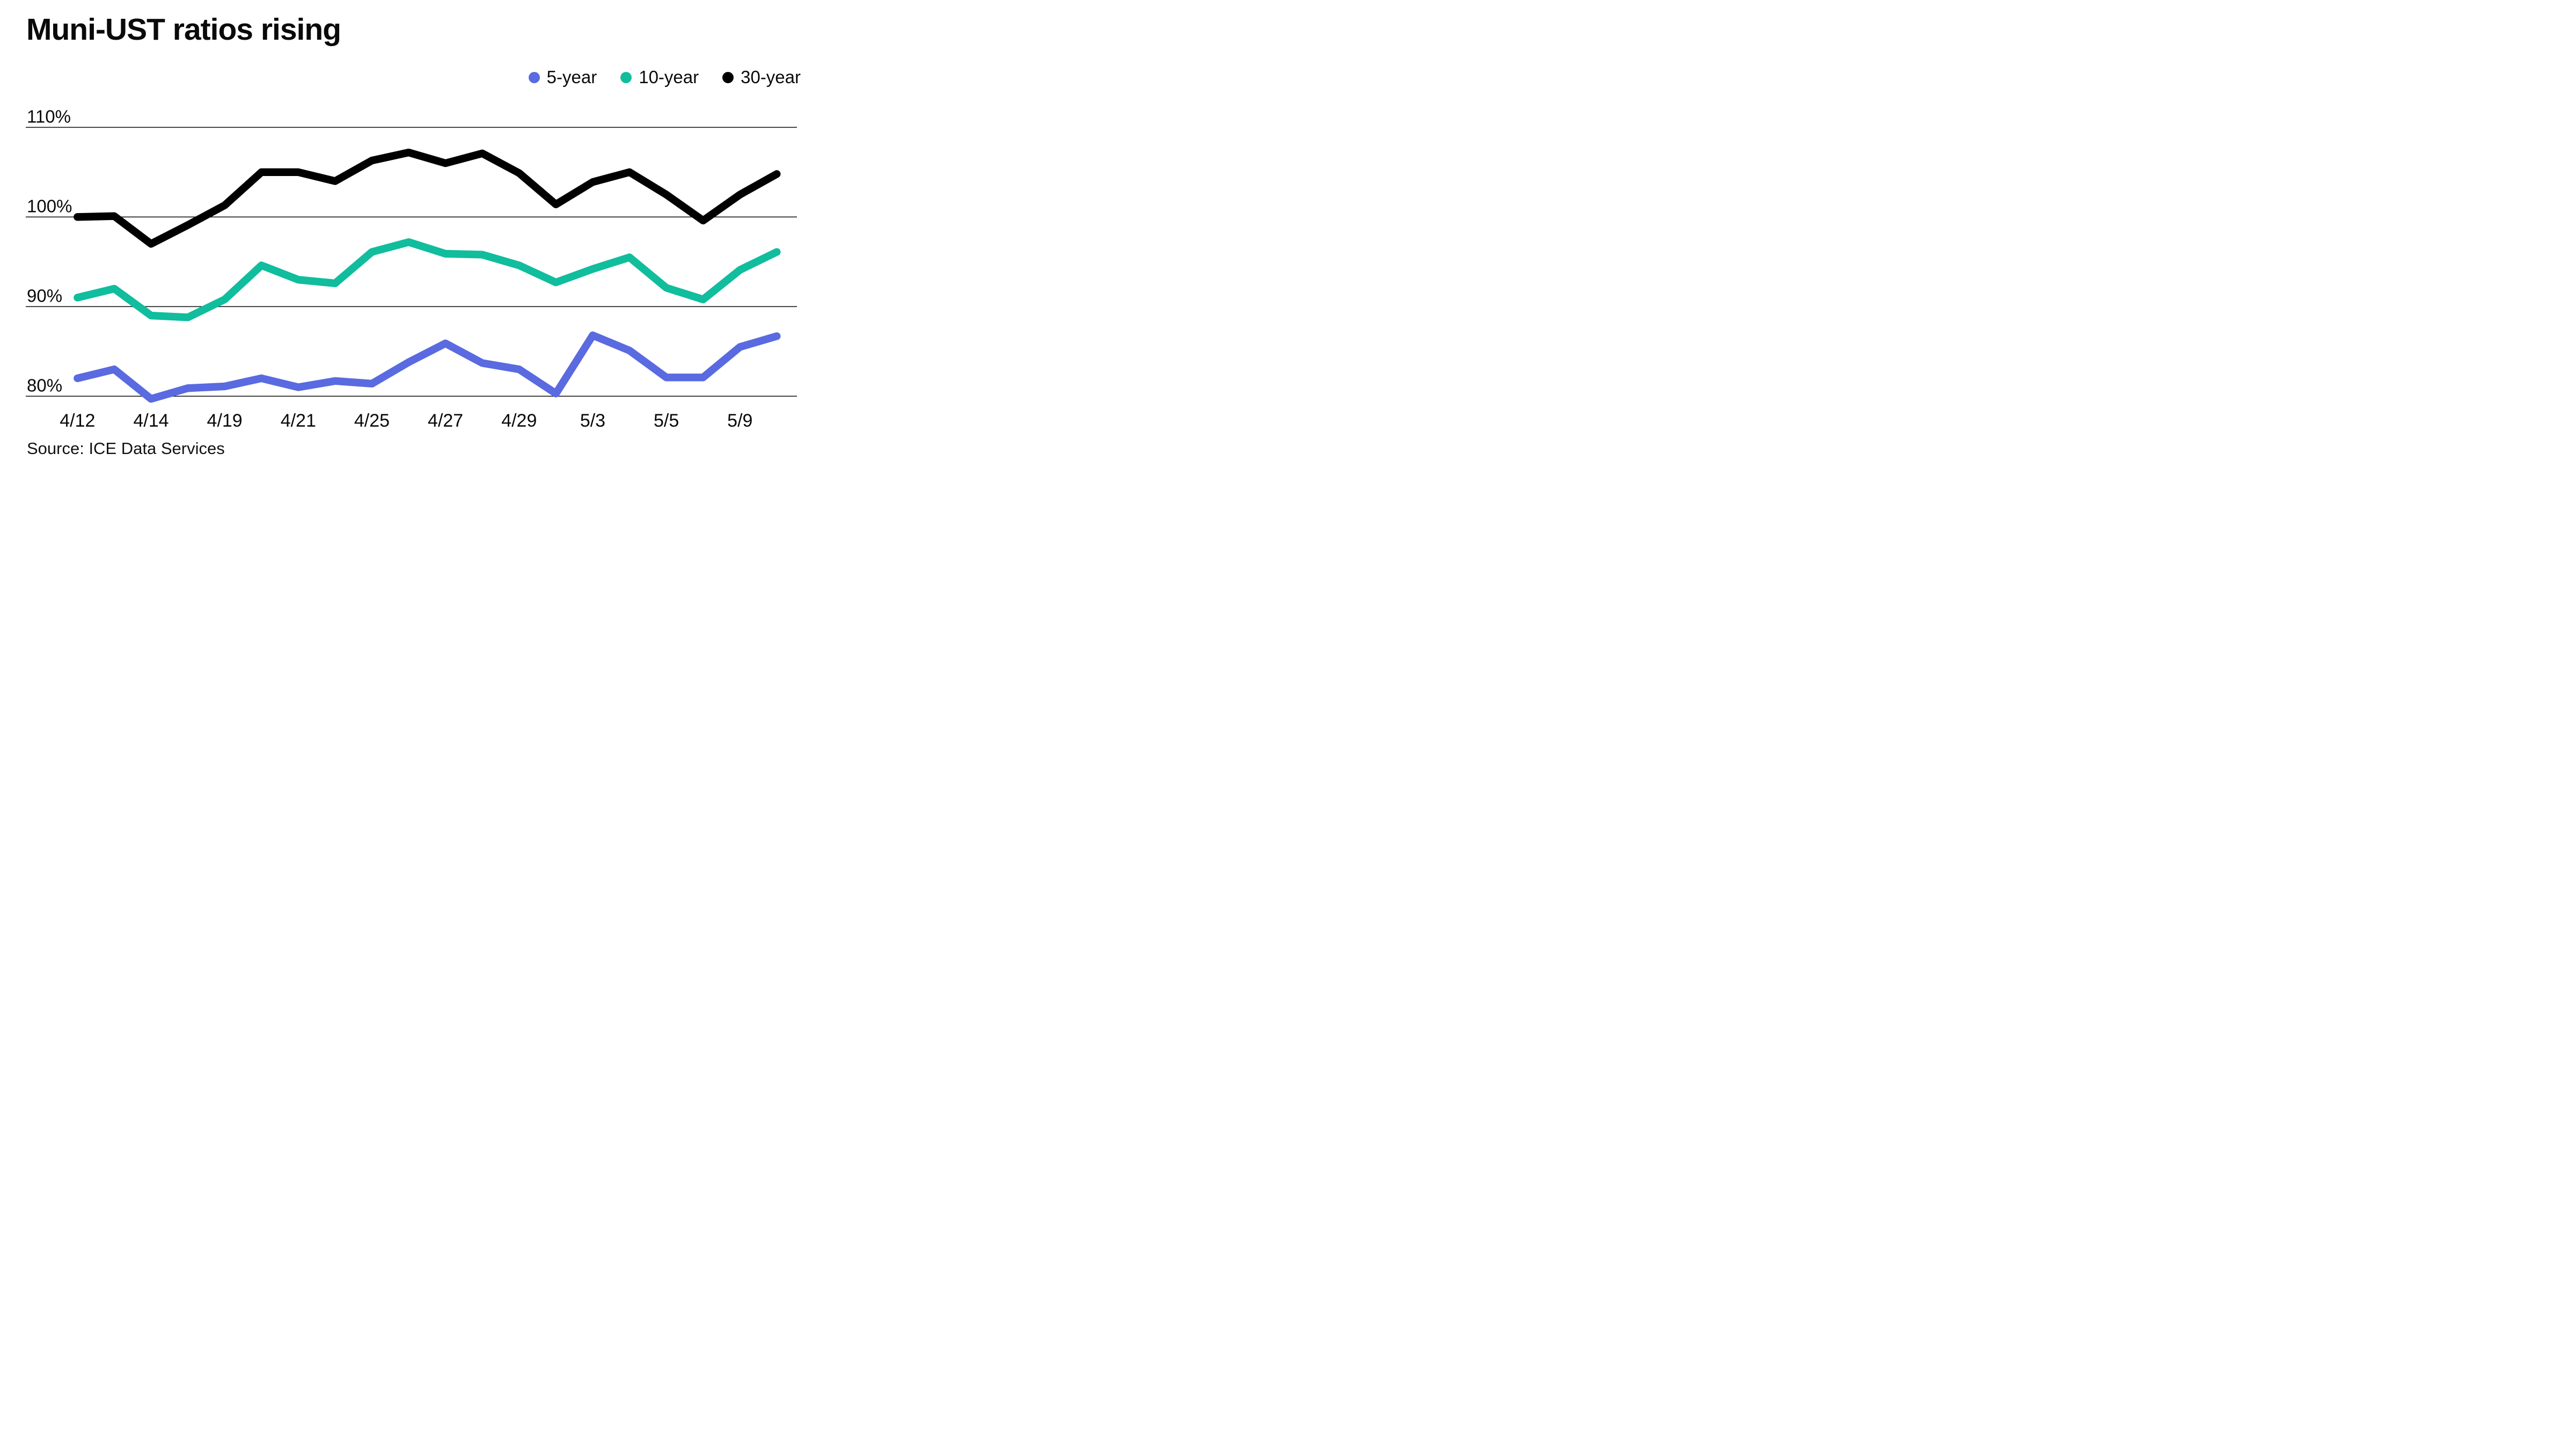 Image resolution: width=2576 pixels, height=1449 pixels. What do you see at coordinates (49, 116) in the screenshot?
I see `y-axis-label-110: 110%` at bounding box center [49, 116].